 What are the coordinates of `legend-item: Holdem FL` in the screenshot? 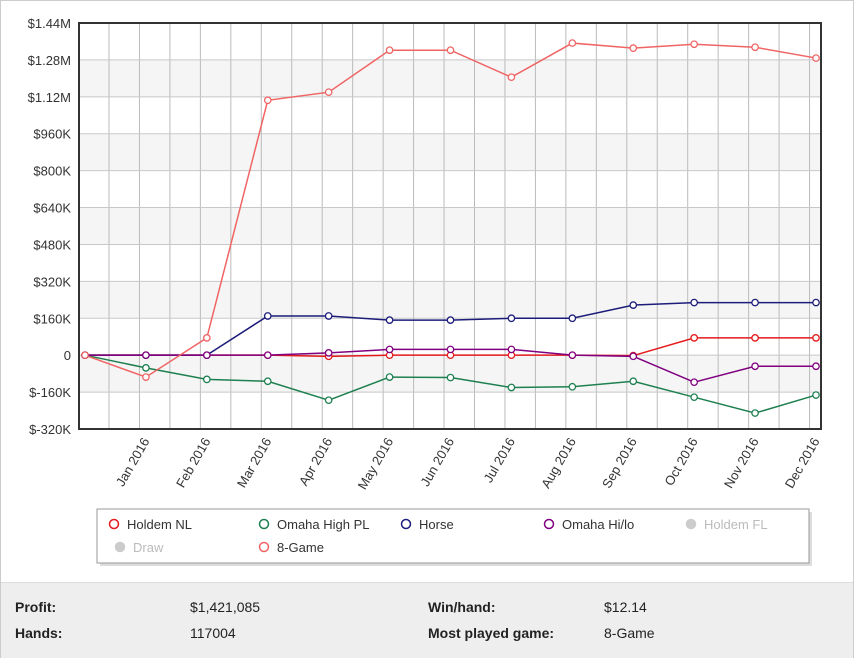 It's located at (726, 524).